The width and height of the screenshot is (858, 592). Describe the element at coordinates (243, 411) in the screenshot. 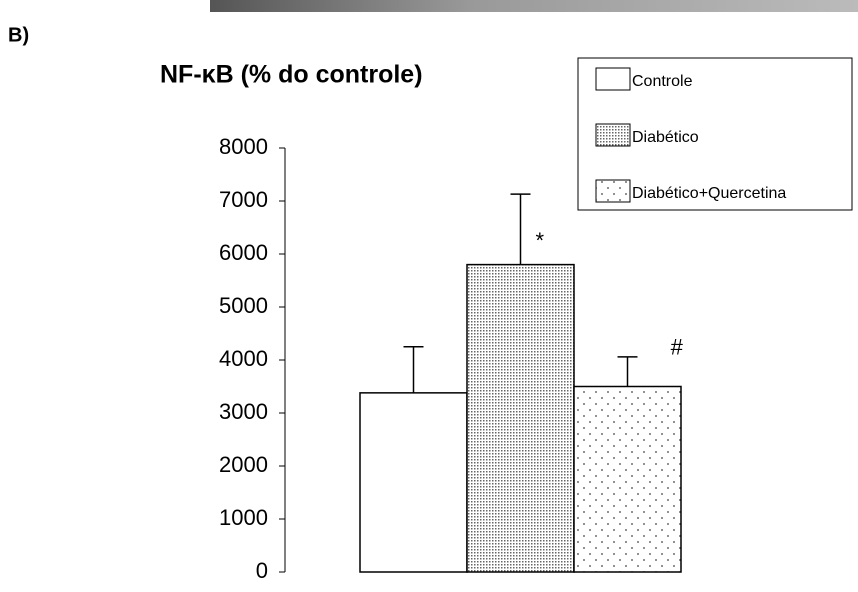

I see `y-tick-label: 3000` at that location.